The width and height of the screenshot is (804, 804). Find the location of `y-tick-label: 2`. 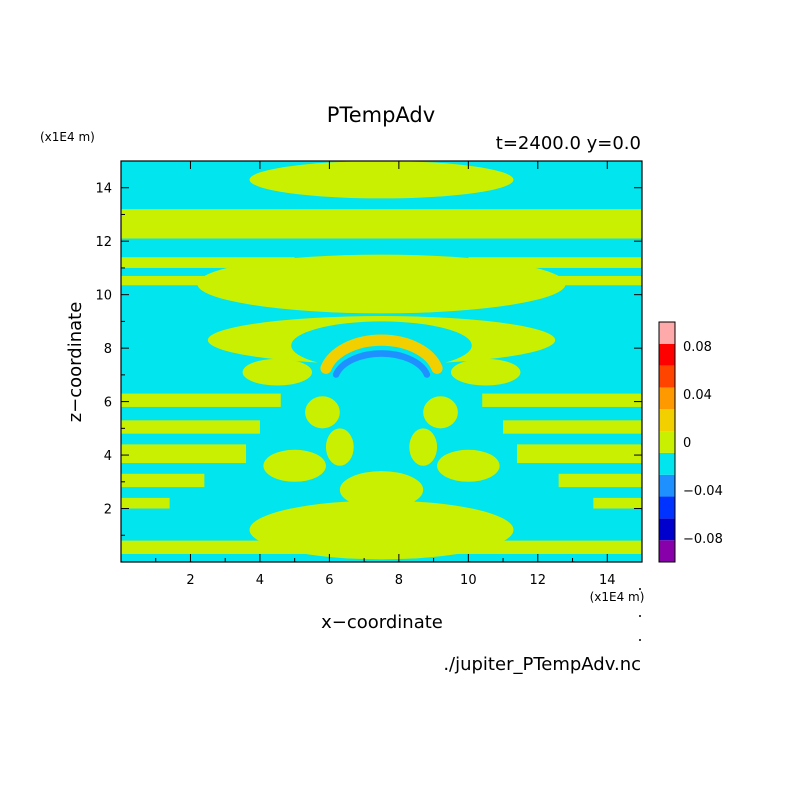

y-tick-label: 2 is located at coordinates (108, 510).